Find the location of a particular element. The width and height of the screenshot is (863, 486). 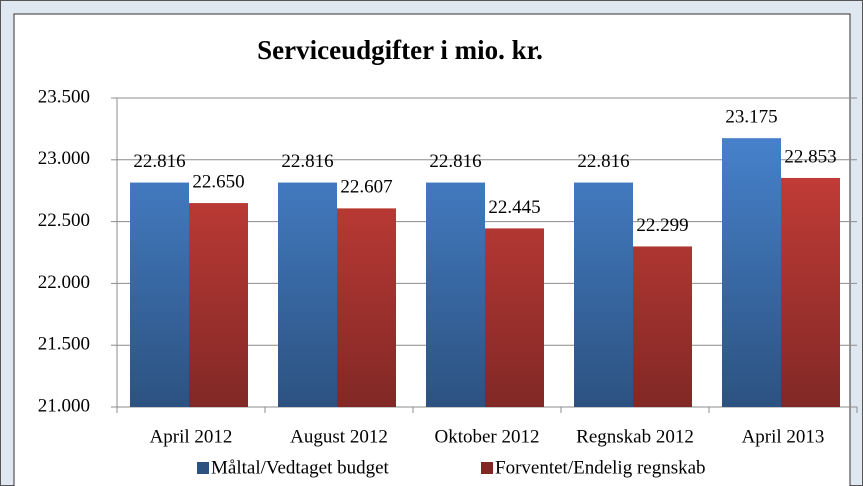

x-tick-label: Oktober 2012 is located at coordinates (486, 436).